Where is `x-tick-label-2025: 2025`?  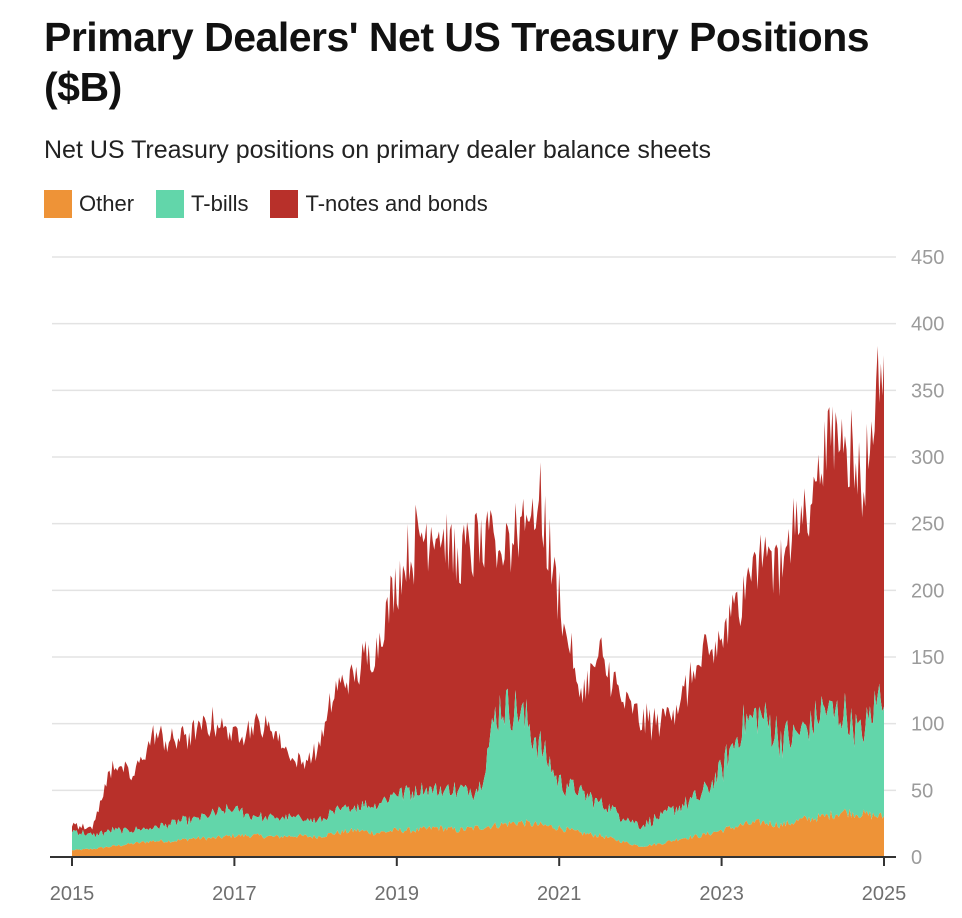
x-tick-label-2025: 2025 is located at coordinates (884, 894).